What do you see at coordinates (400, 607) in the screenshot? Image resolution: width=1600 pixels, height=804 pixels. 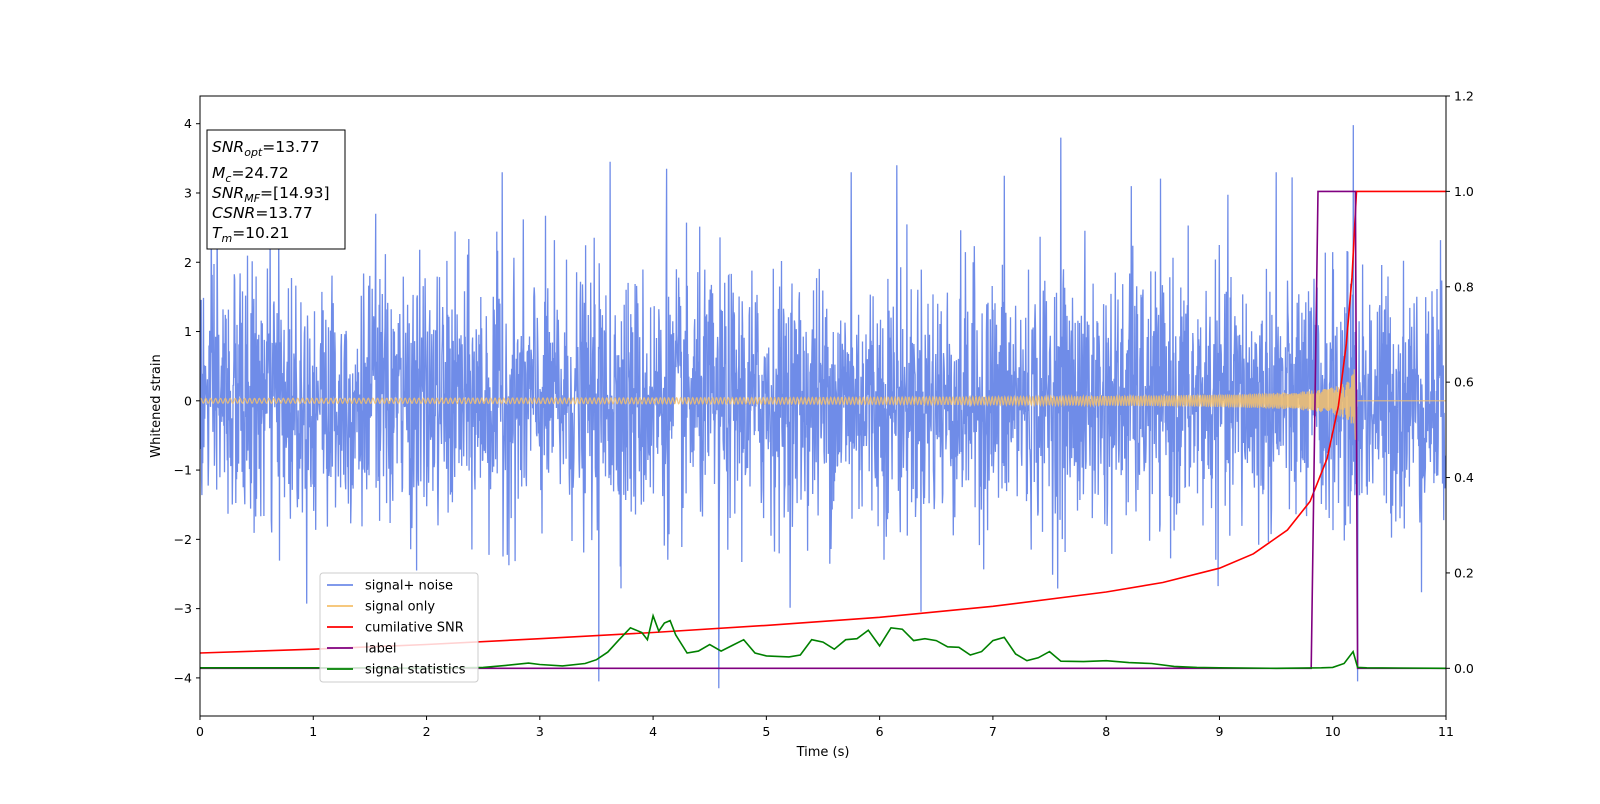 I see `legend-label: signal only` at bounding box center [400, 607].